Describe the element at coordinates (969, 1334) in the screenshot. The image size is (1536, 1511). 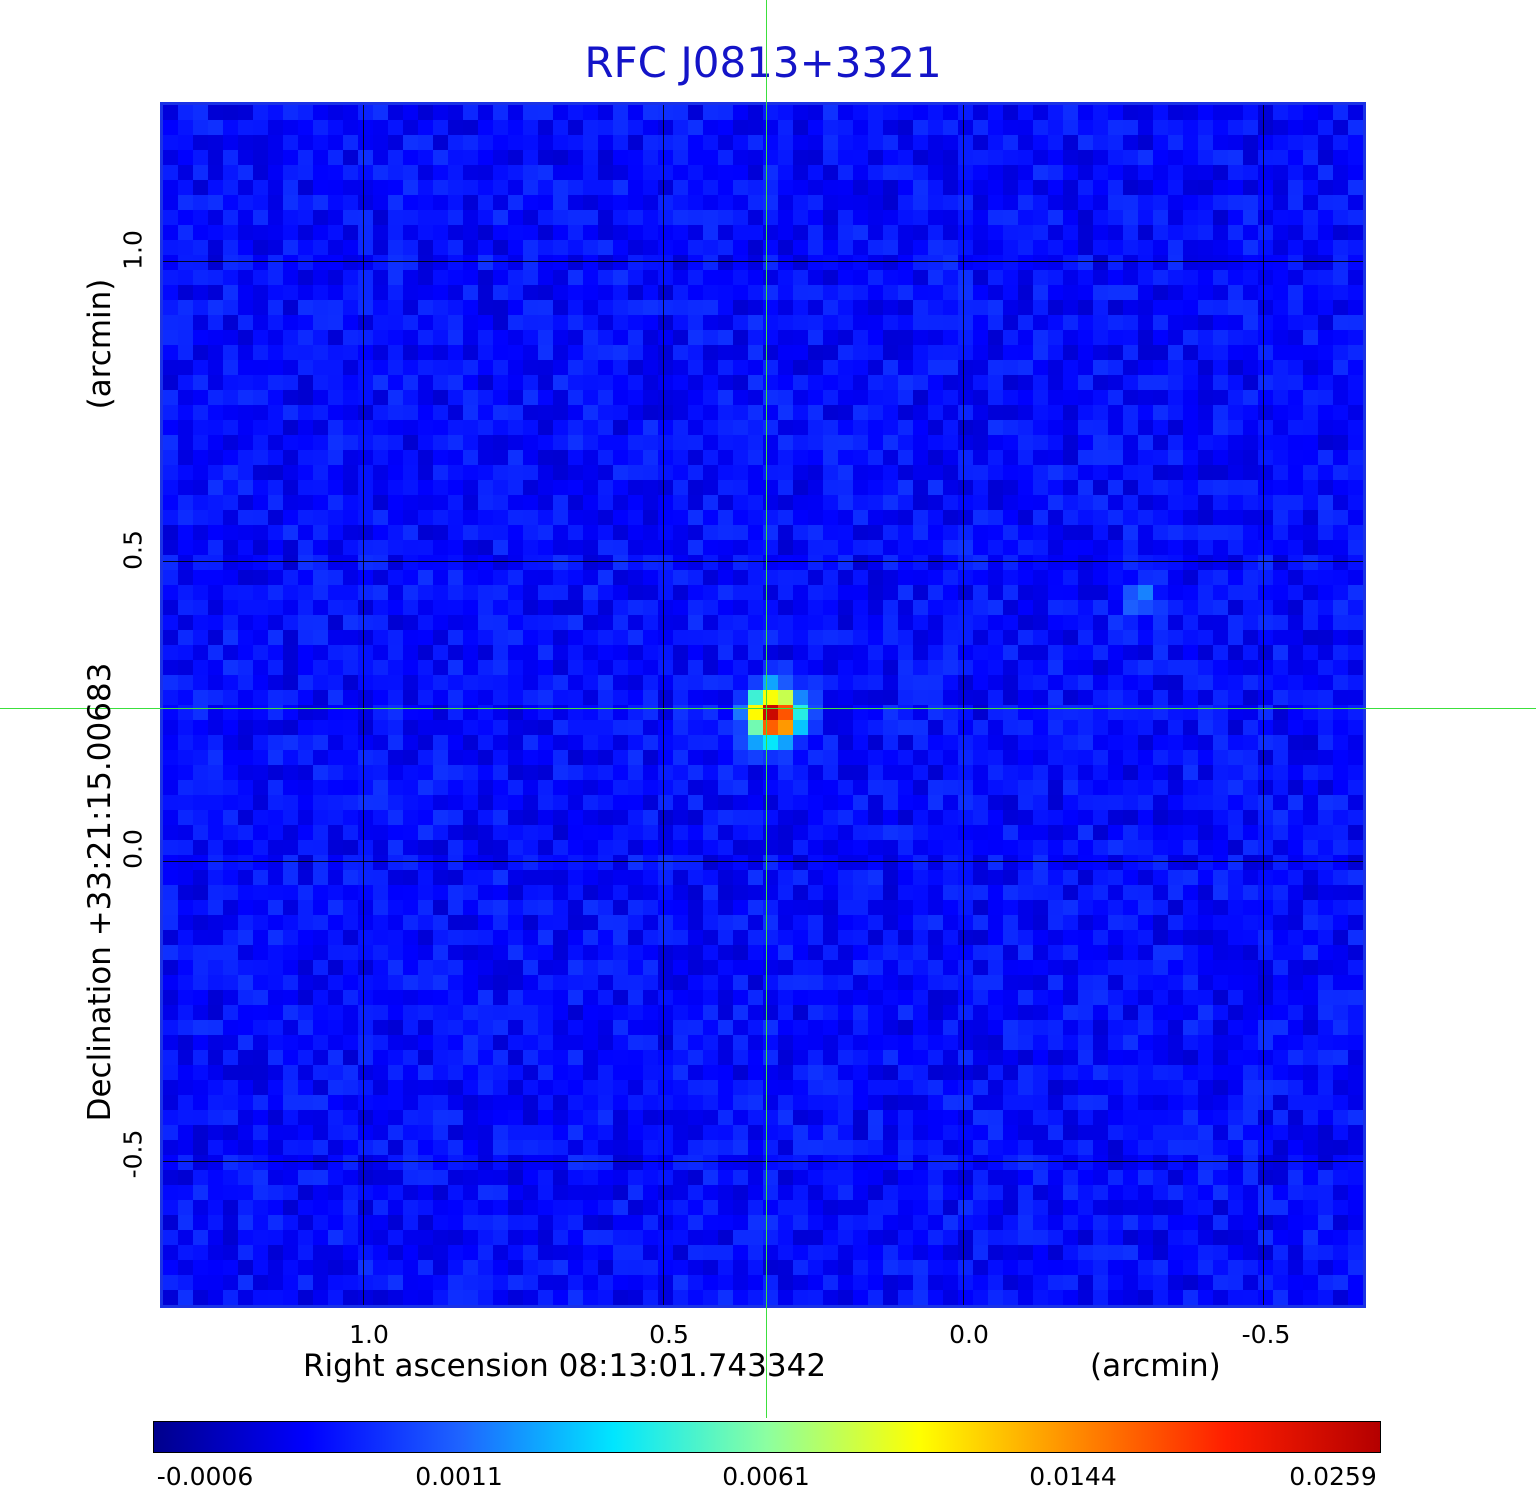
I see `x-tick-label: 0.0` at that location.